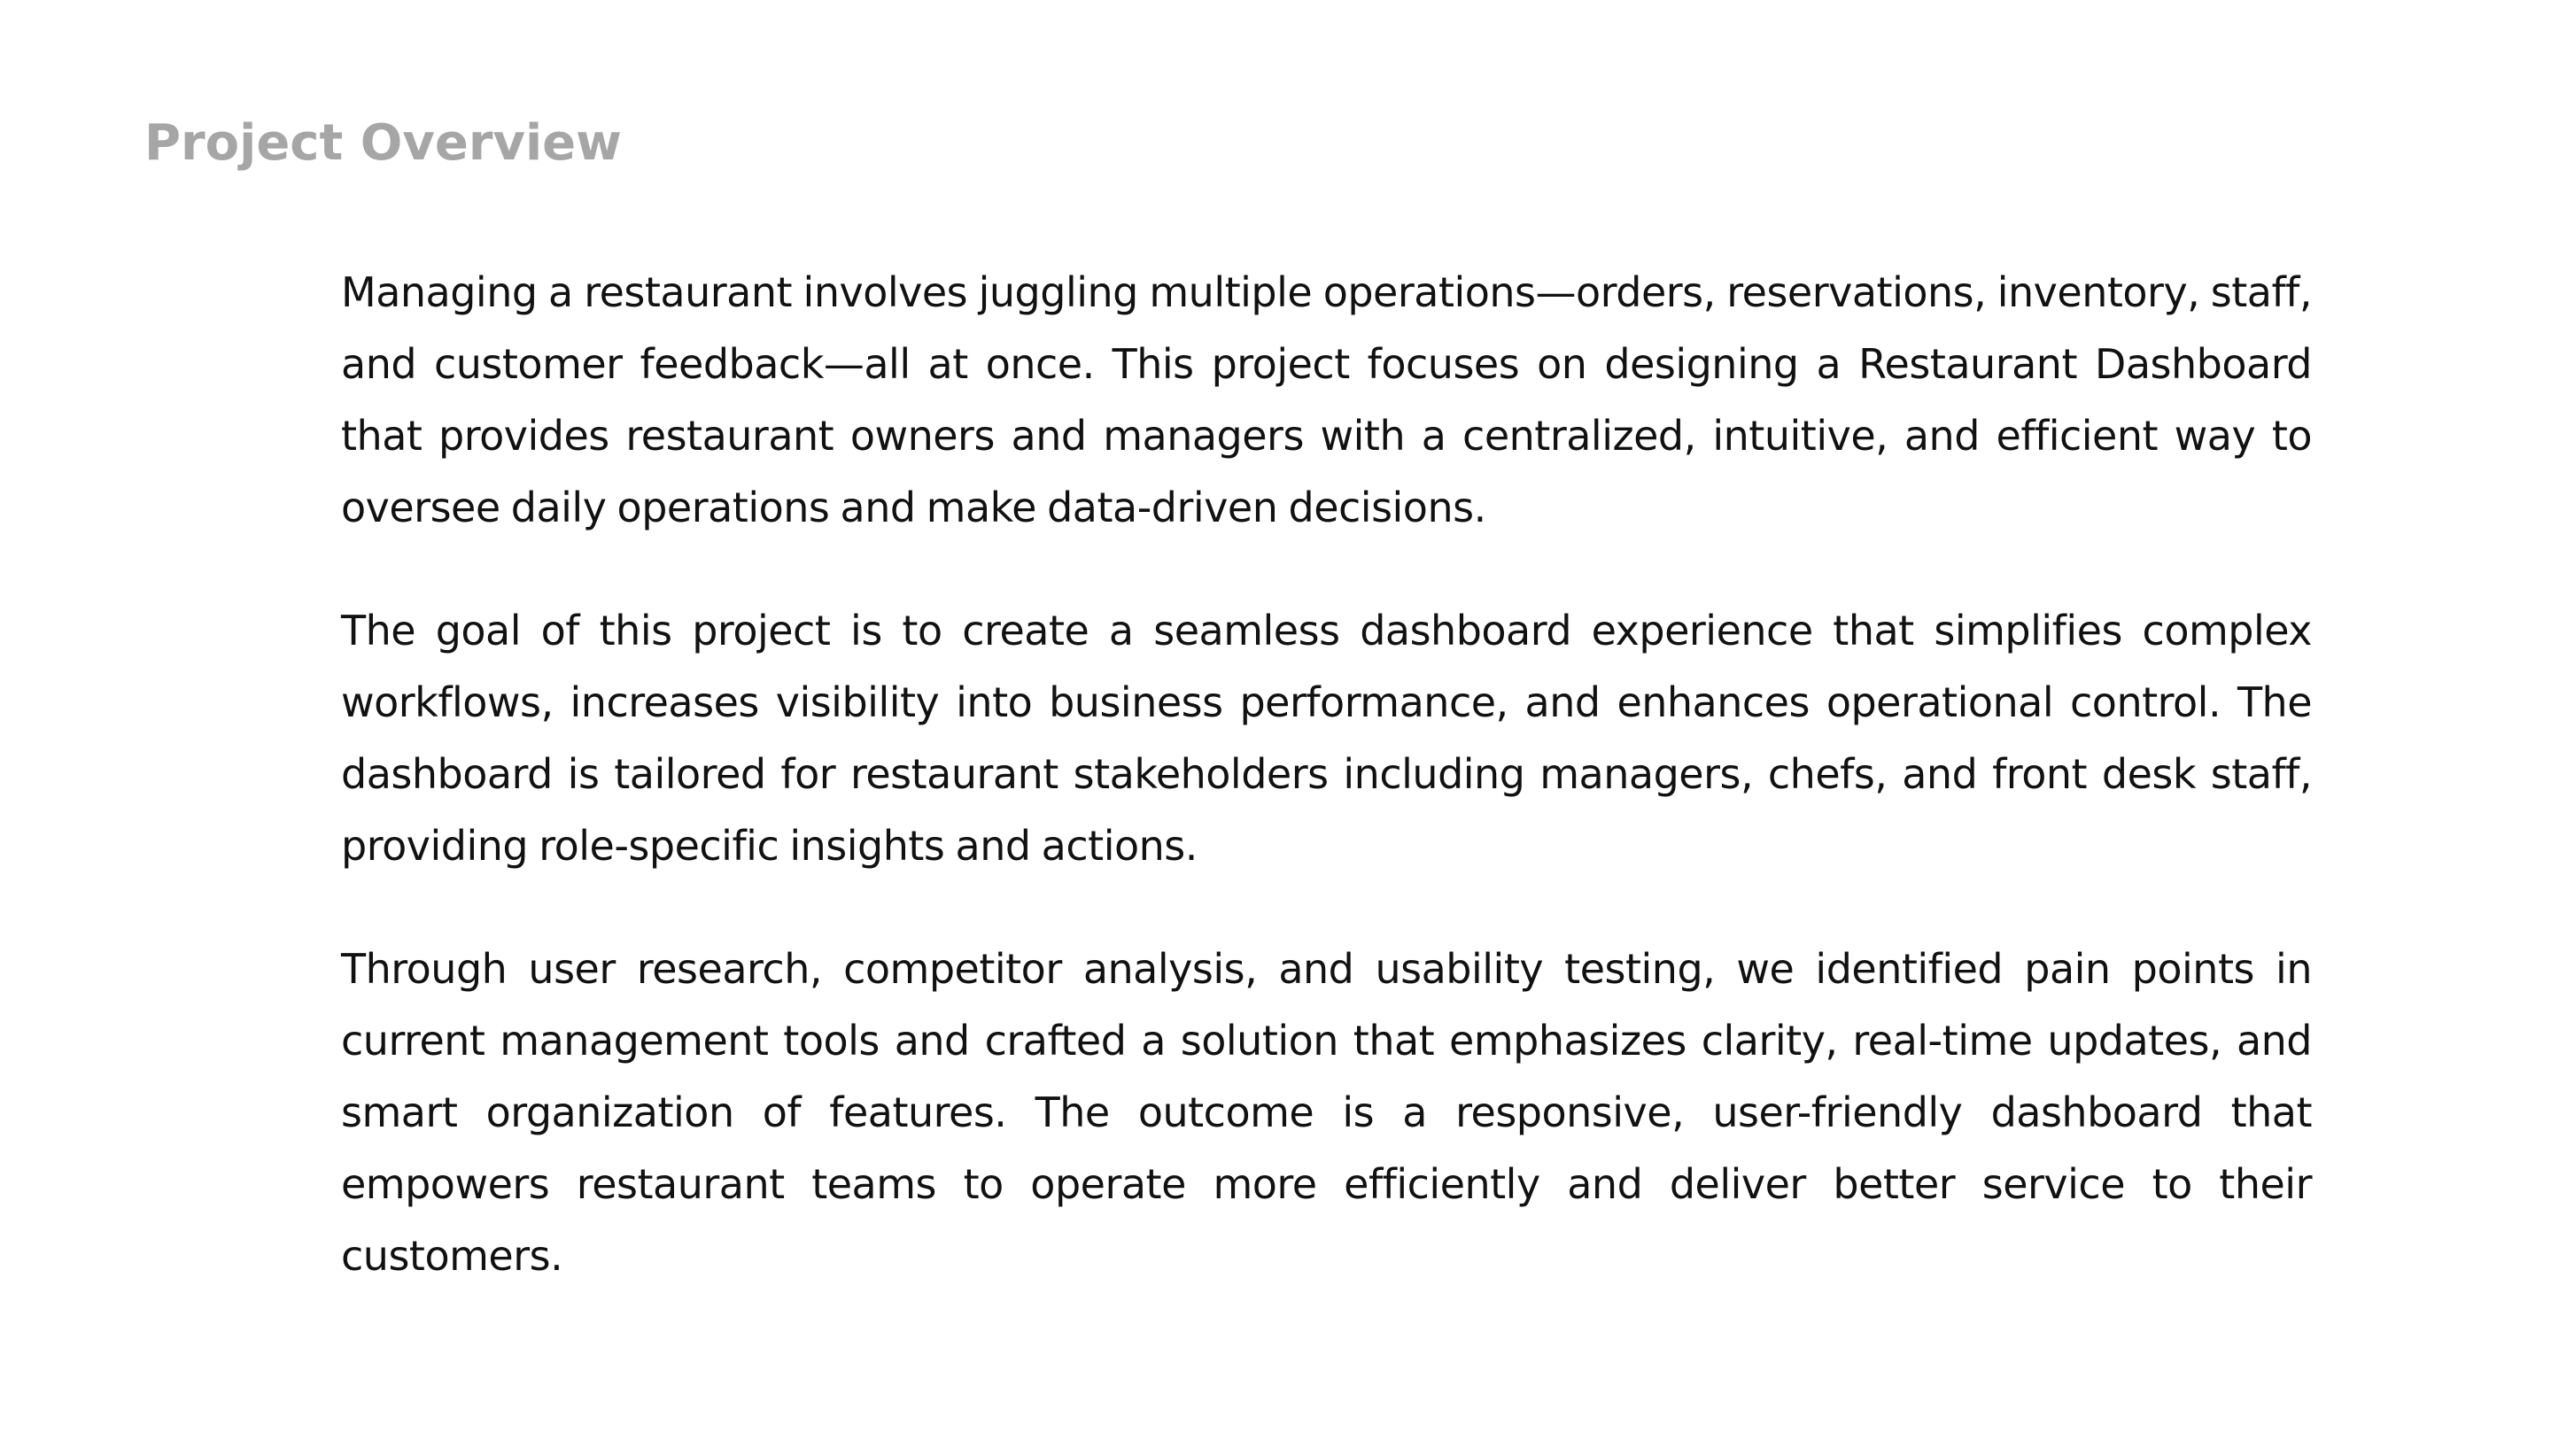 The width and height of the screenshot is (2551, 1456). What do you see at coordinates (383, 143) in the screenshot?
I see `section-title: Project Overview` at bounding box center [383, 143].